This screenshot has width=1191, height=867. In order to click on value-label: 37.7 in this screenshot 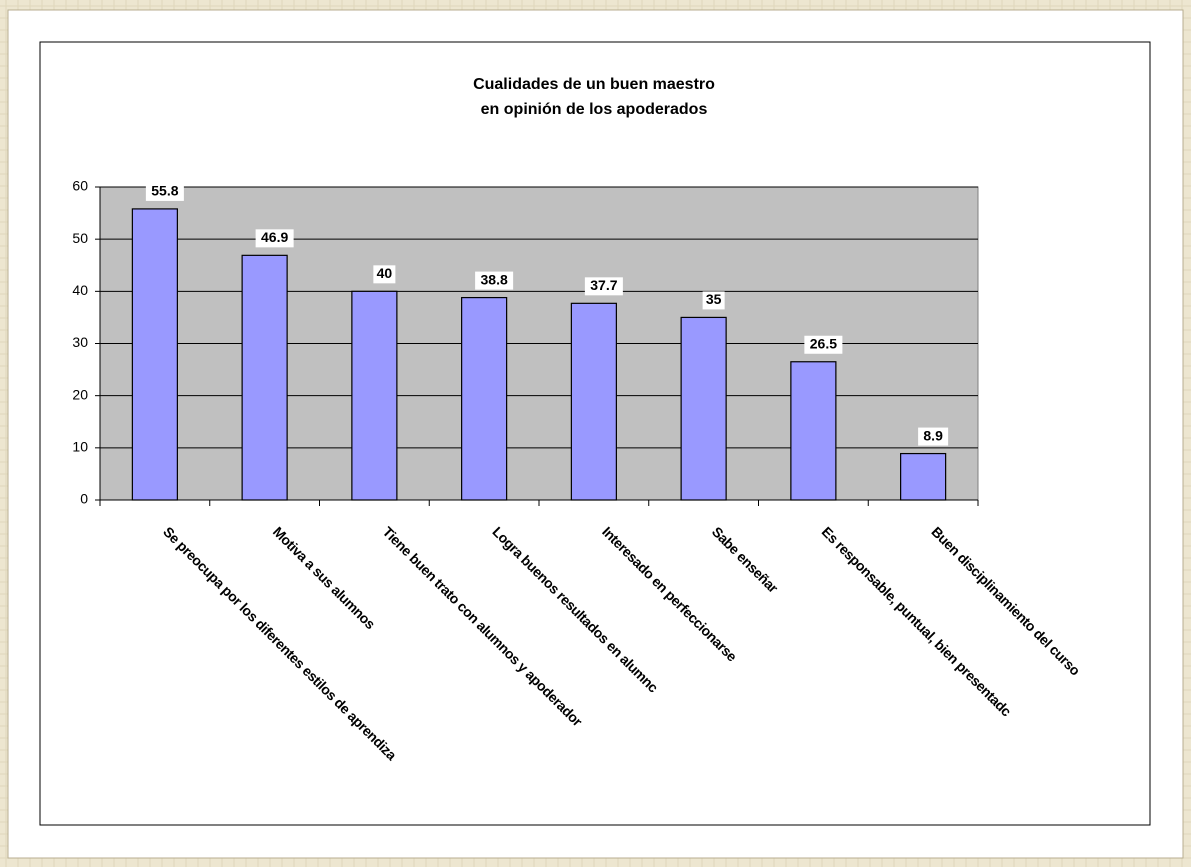, I will do `click(603, 285)`.